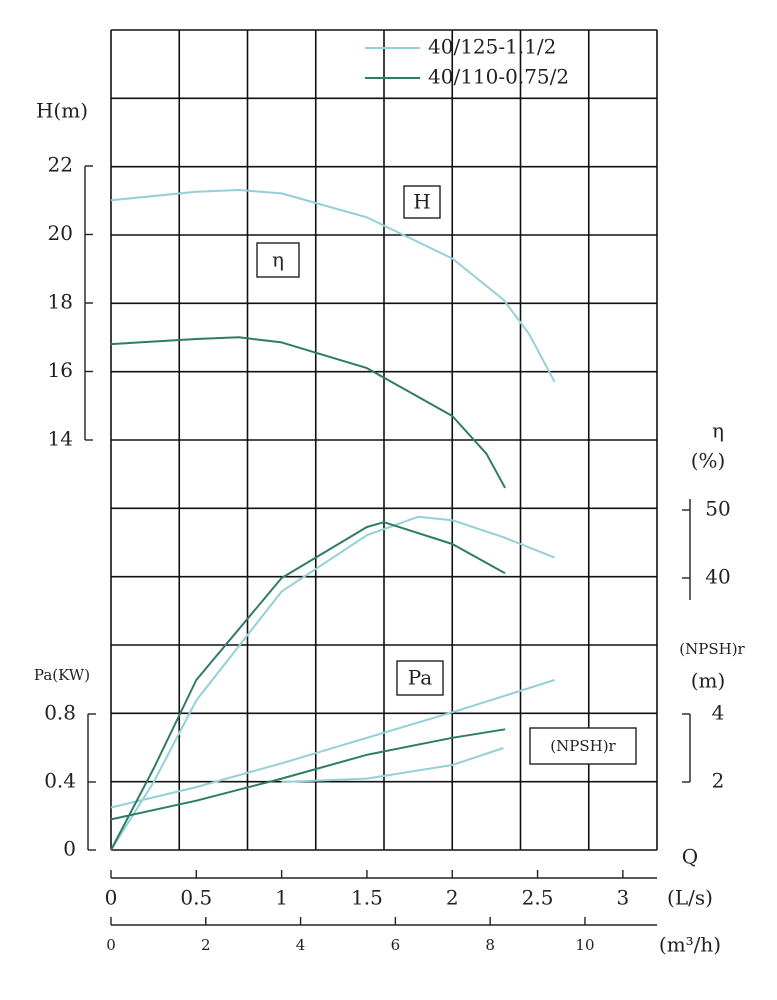  What do you see at coordinates (718, 713) in the screenshot?
I see `y-tick-label: 4` at bounding box center [718, 713].